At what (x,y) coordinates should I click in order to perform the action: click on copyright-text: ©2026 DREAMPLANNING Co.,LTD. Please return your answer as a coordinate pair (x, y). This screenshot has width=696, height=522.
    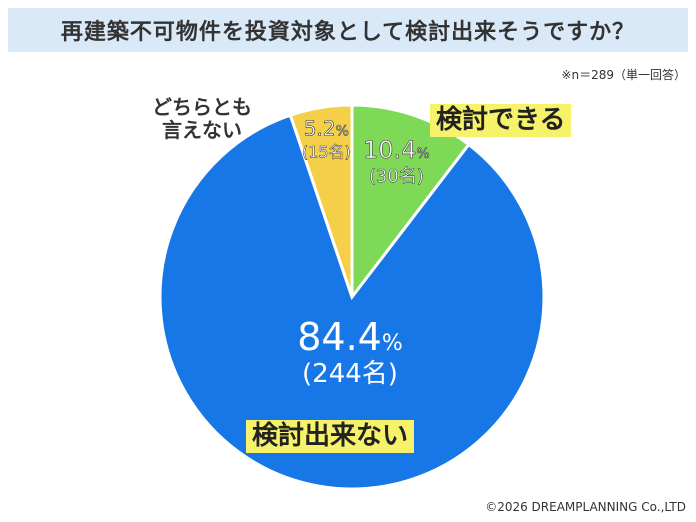
    Looking at the image, I should click on (585, 507).